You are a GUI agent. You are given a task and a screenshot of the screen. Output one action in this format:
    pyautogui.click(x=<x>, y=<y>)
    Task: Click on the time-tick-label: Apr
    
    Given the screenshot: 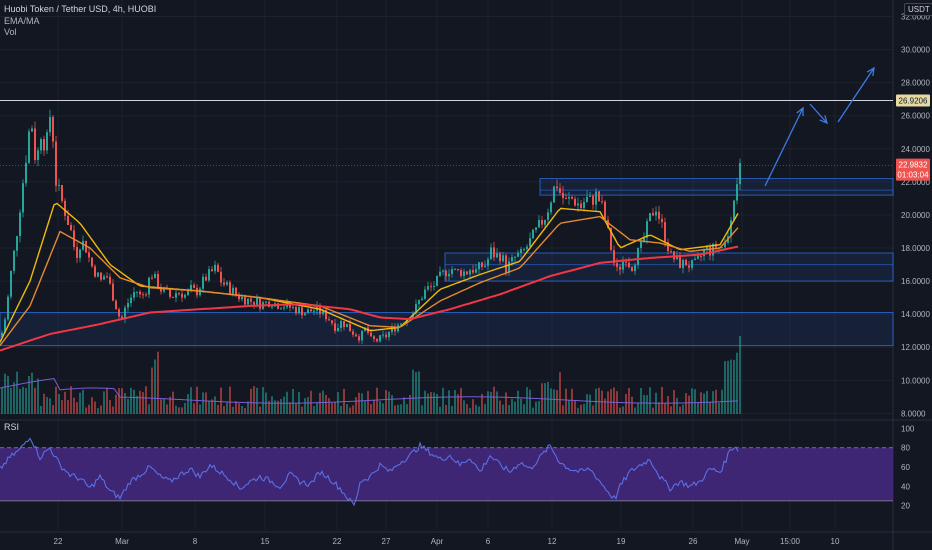 What is the action you would take?
    pyautogui.click(x=437, y=541)
    